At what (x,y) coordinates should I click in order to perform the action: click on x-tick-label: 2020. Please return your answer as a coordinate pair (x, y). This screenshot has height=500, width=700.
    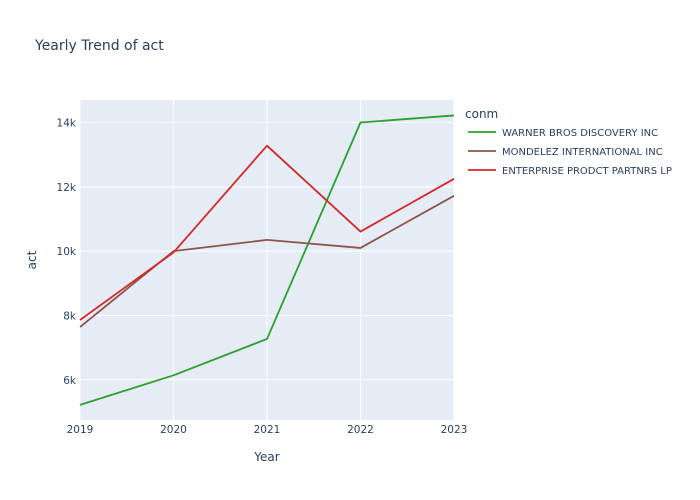
    Looking at the image, I should click on (173, 430).